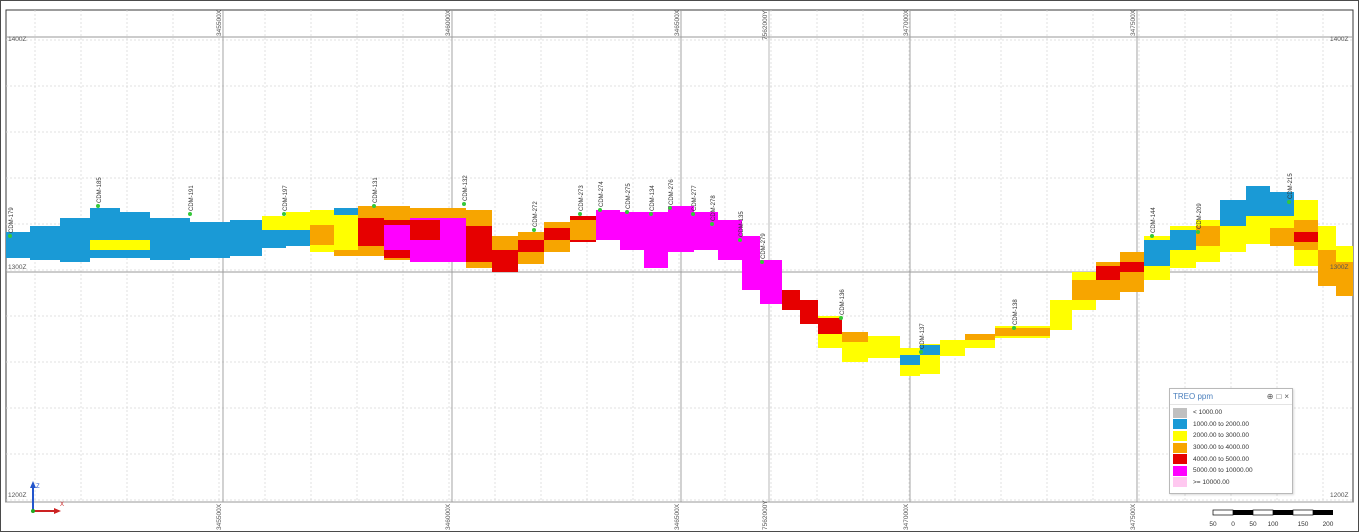 This screenshot has width=1359, height=532. What do you see at coordinates (1291, 186) in the screenshot?
I see `drillhole-label: CDM-215` at bounding box center [1291, 186].